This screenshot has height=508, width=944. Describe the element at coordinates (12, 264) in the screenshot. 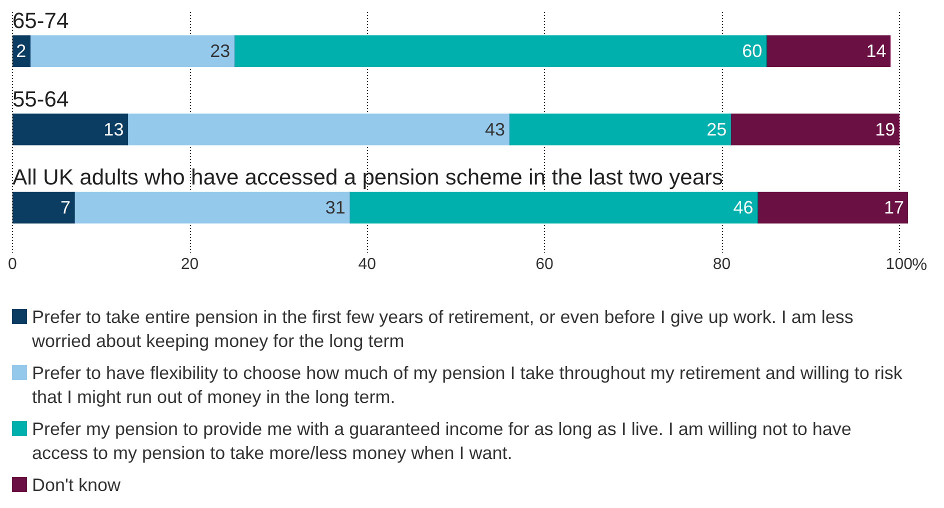

I see `x-tick-label: 0` at that location.